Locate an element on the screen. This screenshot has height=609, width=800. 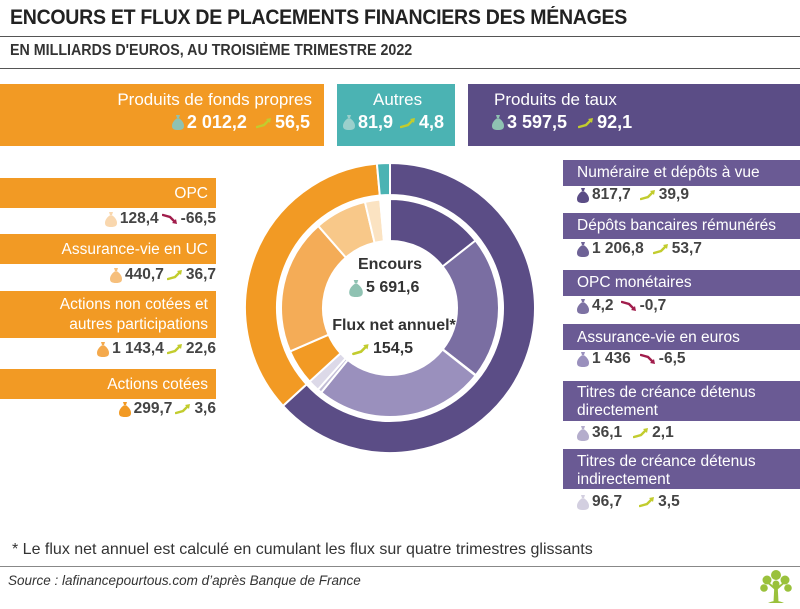
left-item-flow: 36,7 is located at coordinates (200, 274).